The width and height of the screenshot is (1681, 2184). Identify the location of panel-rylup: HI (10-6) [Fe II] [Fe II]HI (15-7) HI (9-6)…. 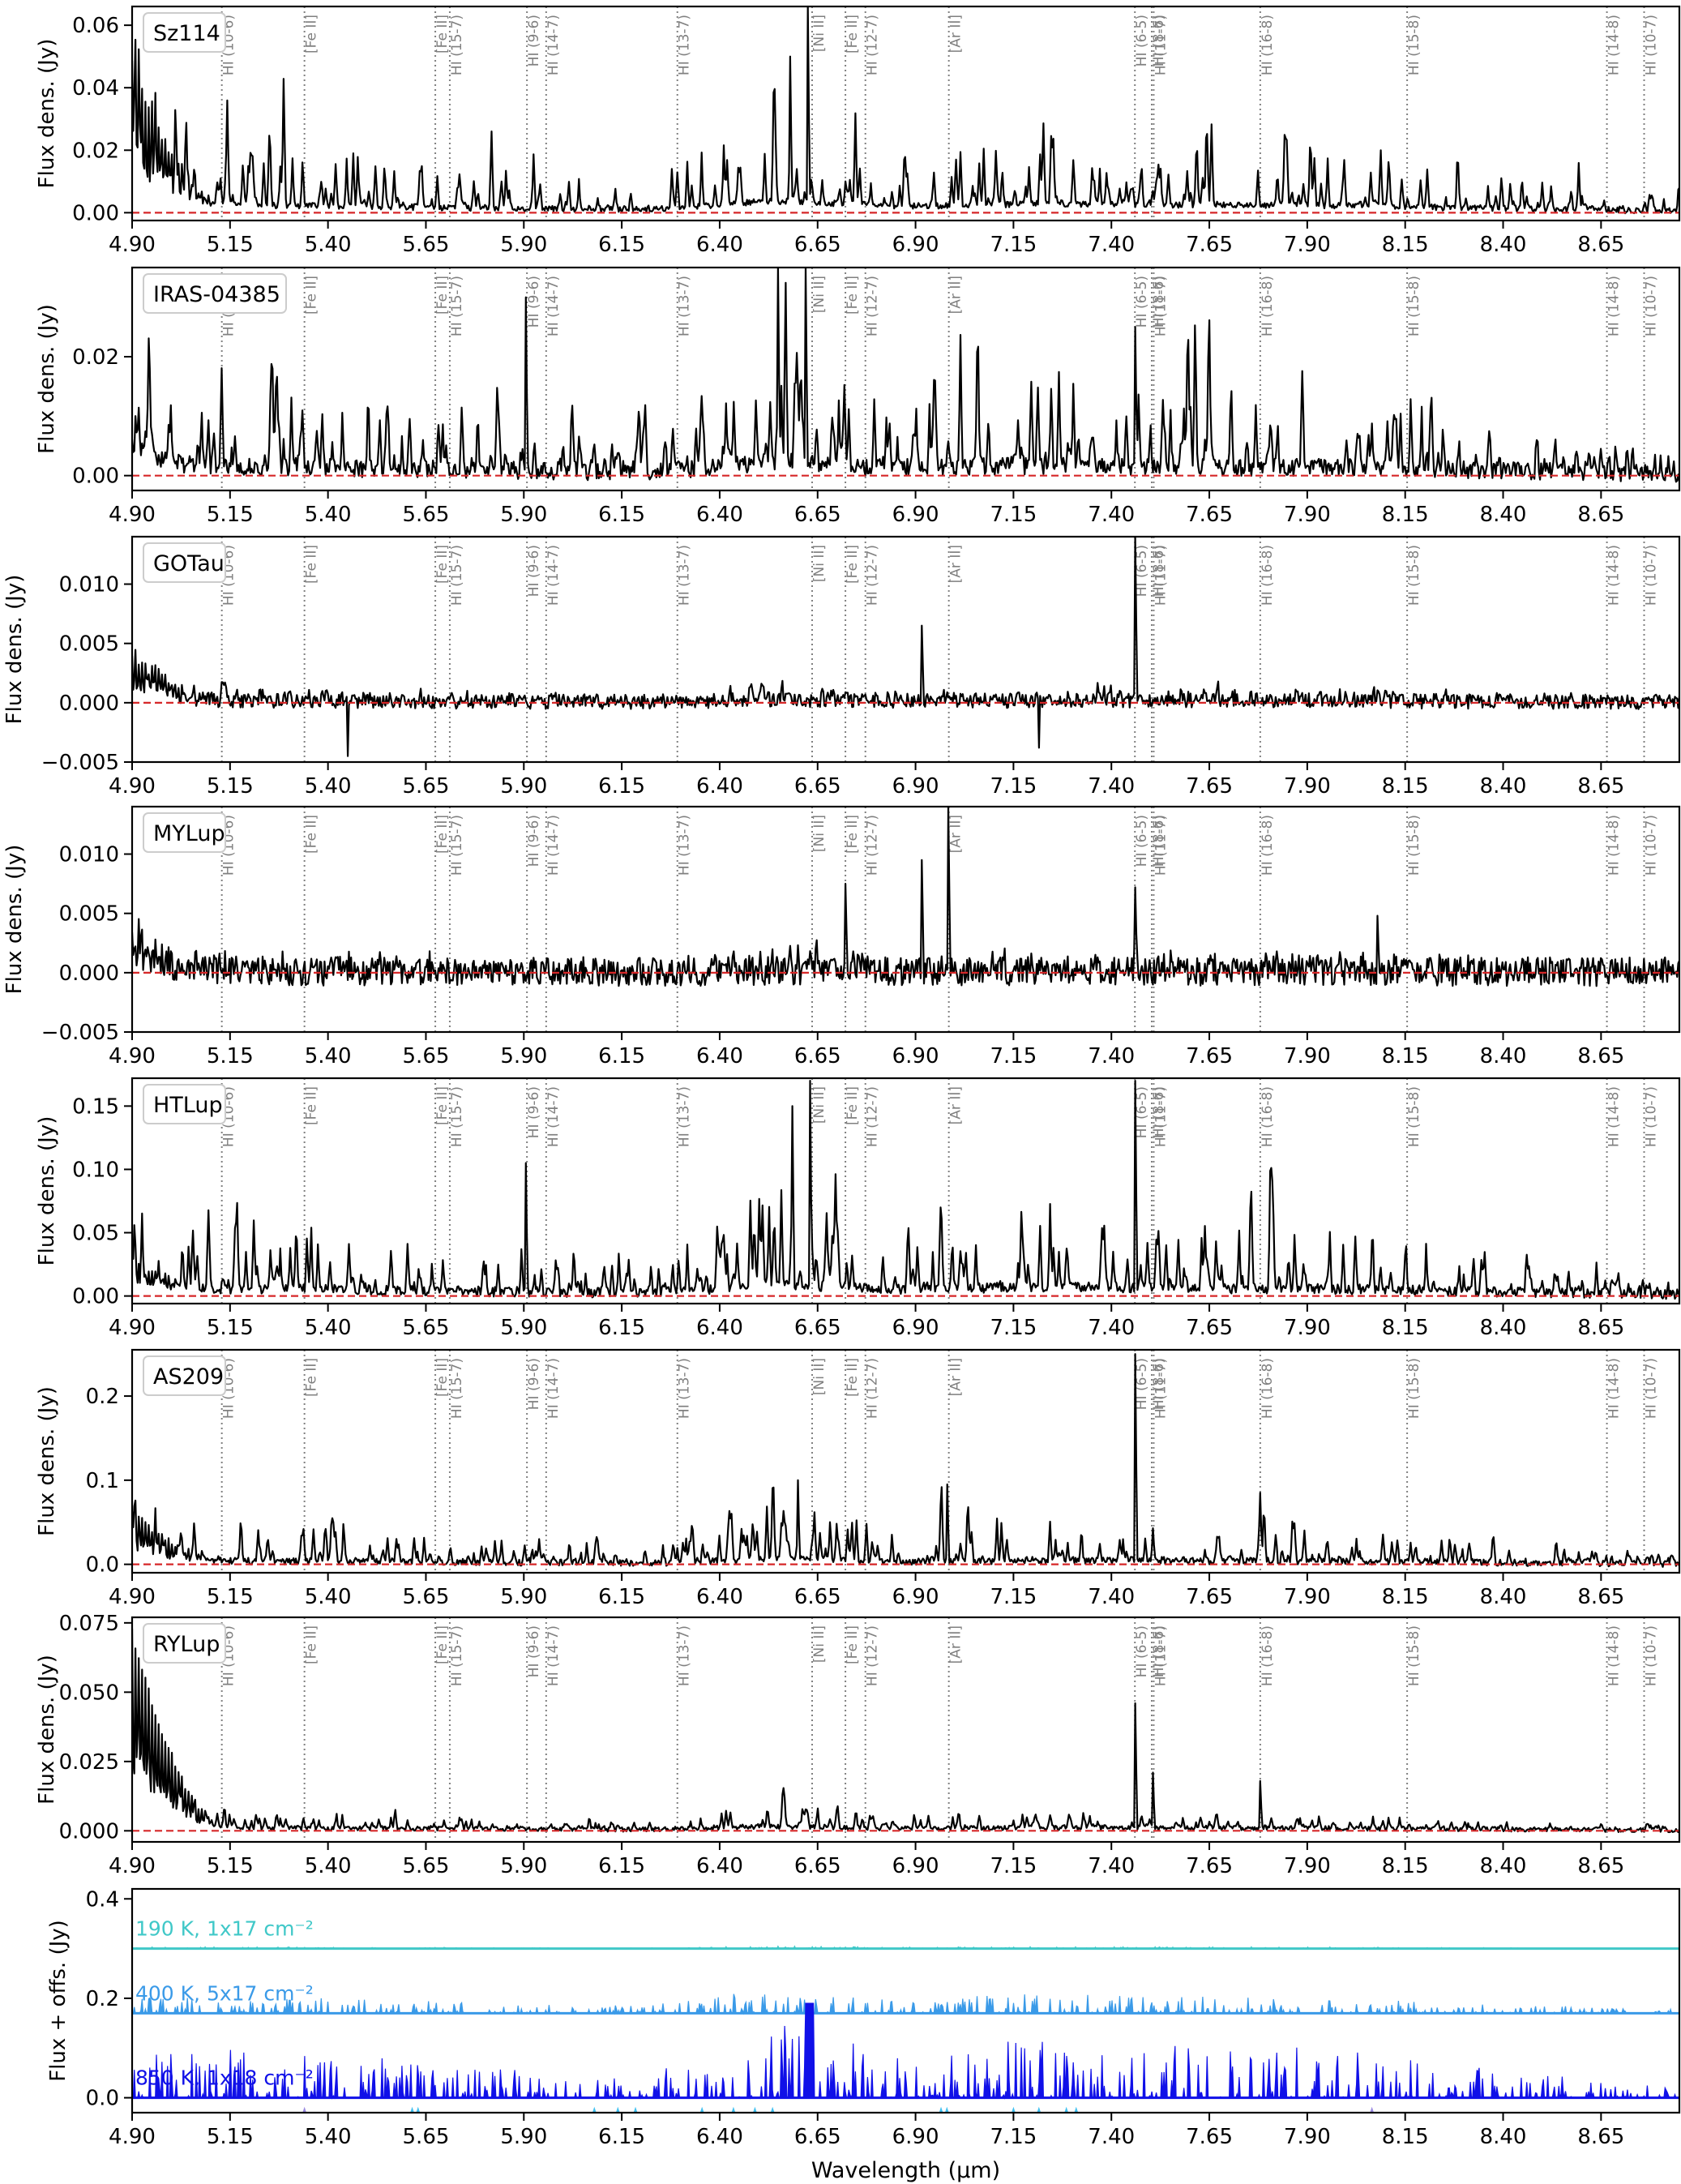
(858, 1745).